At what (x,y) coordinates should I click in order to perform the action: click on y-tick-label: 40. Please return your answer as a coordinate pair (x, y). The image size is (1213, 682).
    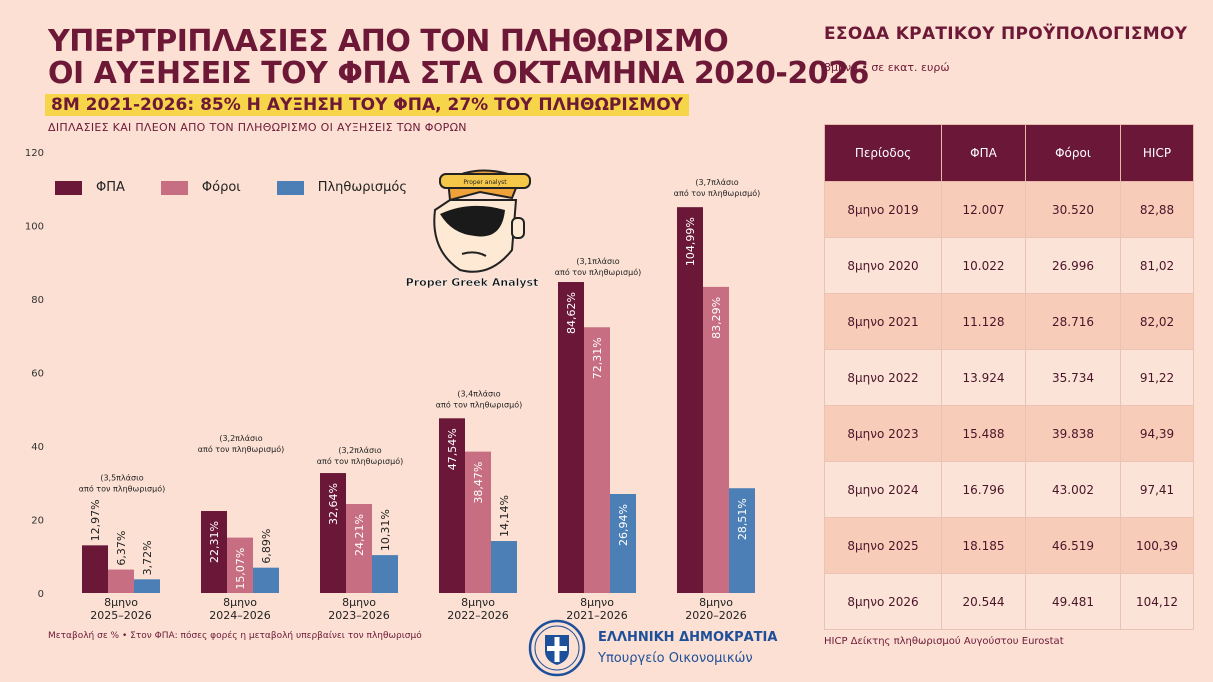
    Looking at the image, I should click on (37, 447).